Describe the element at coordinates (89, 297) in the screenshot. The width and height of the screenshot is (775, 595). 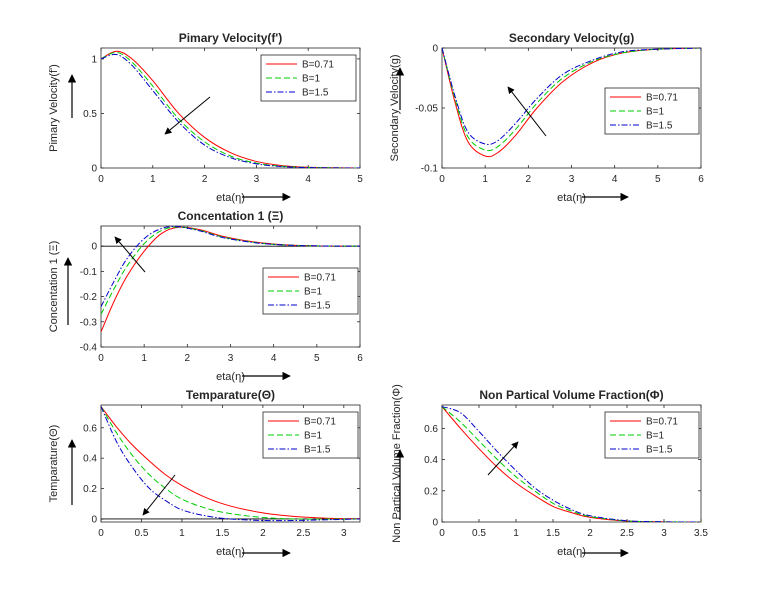
I see `y-tick-label: -0.2` at that location.